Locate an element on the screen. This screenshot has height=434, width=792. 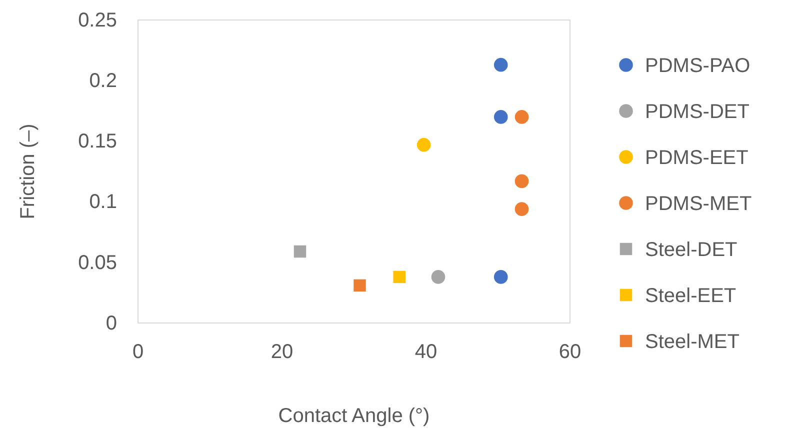
legend-label: Steel-MET is located at coordinates (692, 342).